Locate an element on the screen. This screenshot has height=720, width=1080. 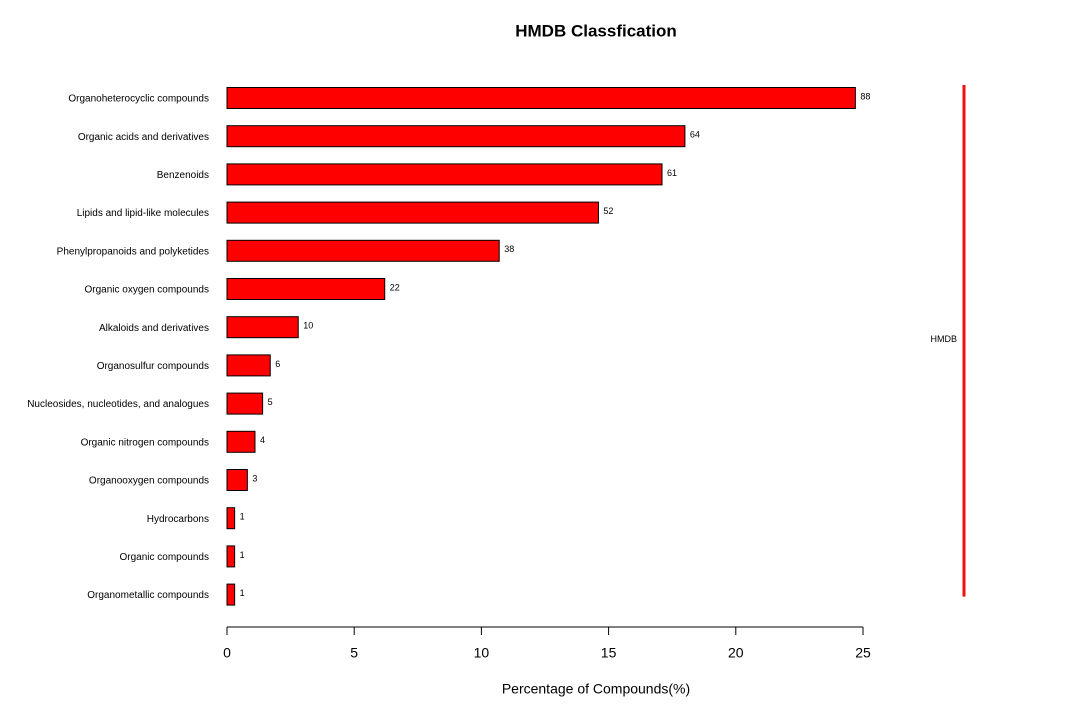
count-label: 5 is located at coordinates (270, 402).